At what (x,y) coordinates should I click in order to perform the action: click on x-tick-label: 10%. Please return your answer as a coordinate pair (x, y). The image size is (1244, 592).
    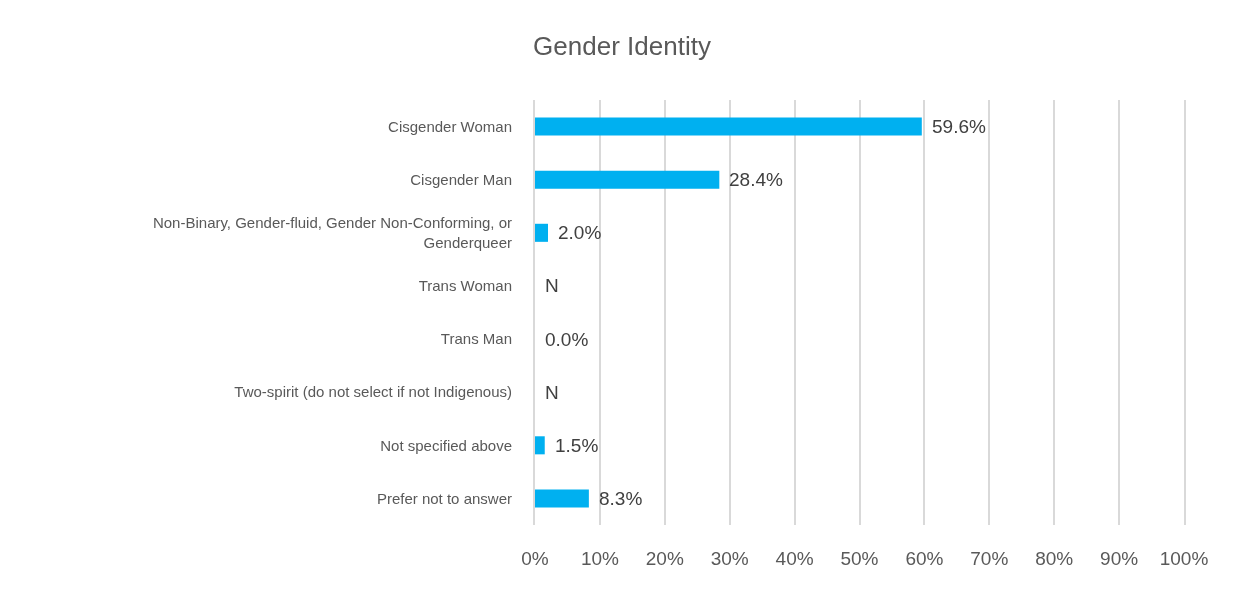
    Looking at the image, I should click on (600, 558).